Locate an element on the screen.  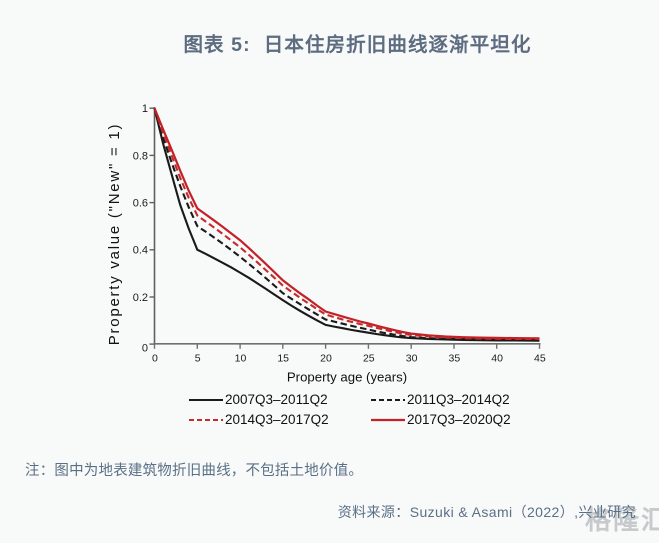
svg-text: 2007Q3–2011Q2 is located at coordinates (276, 399).